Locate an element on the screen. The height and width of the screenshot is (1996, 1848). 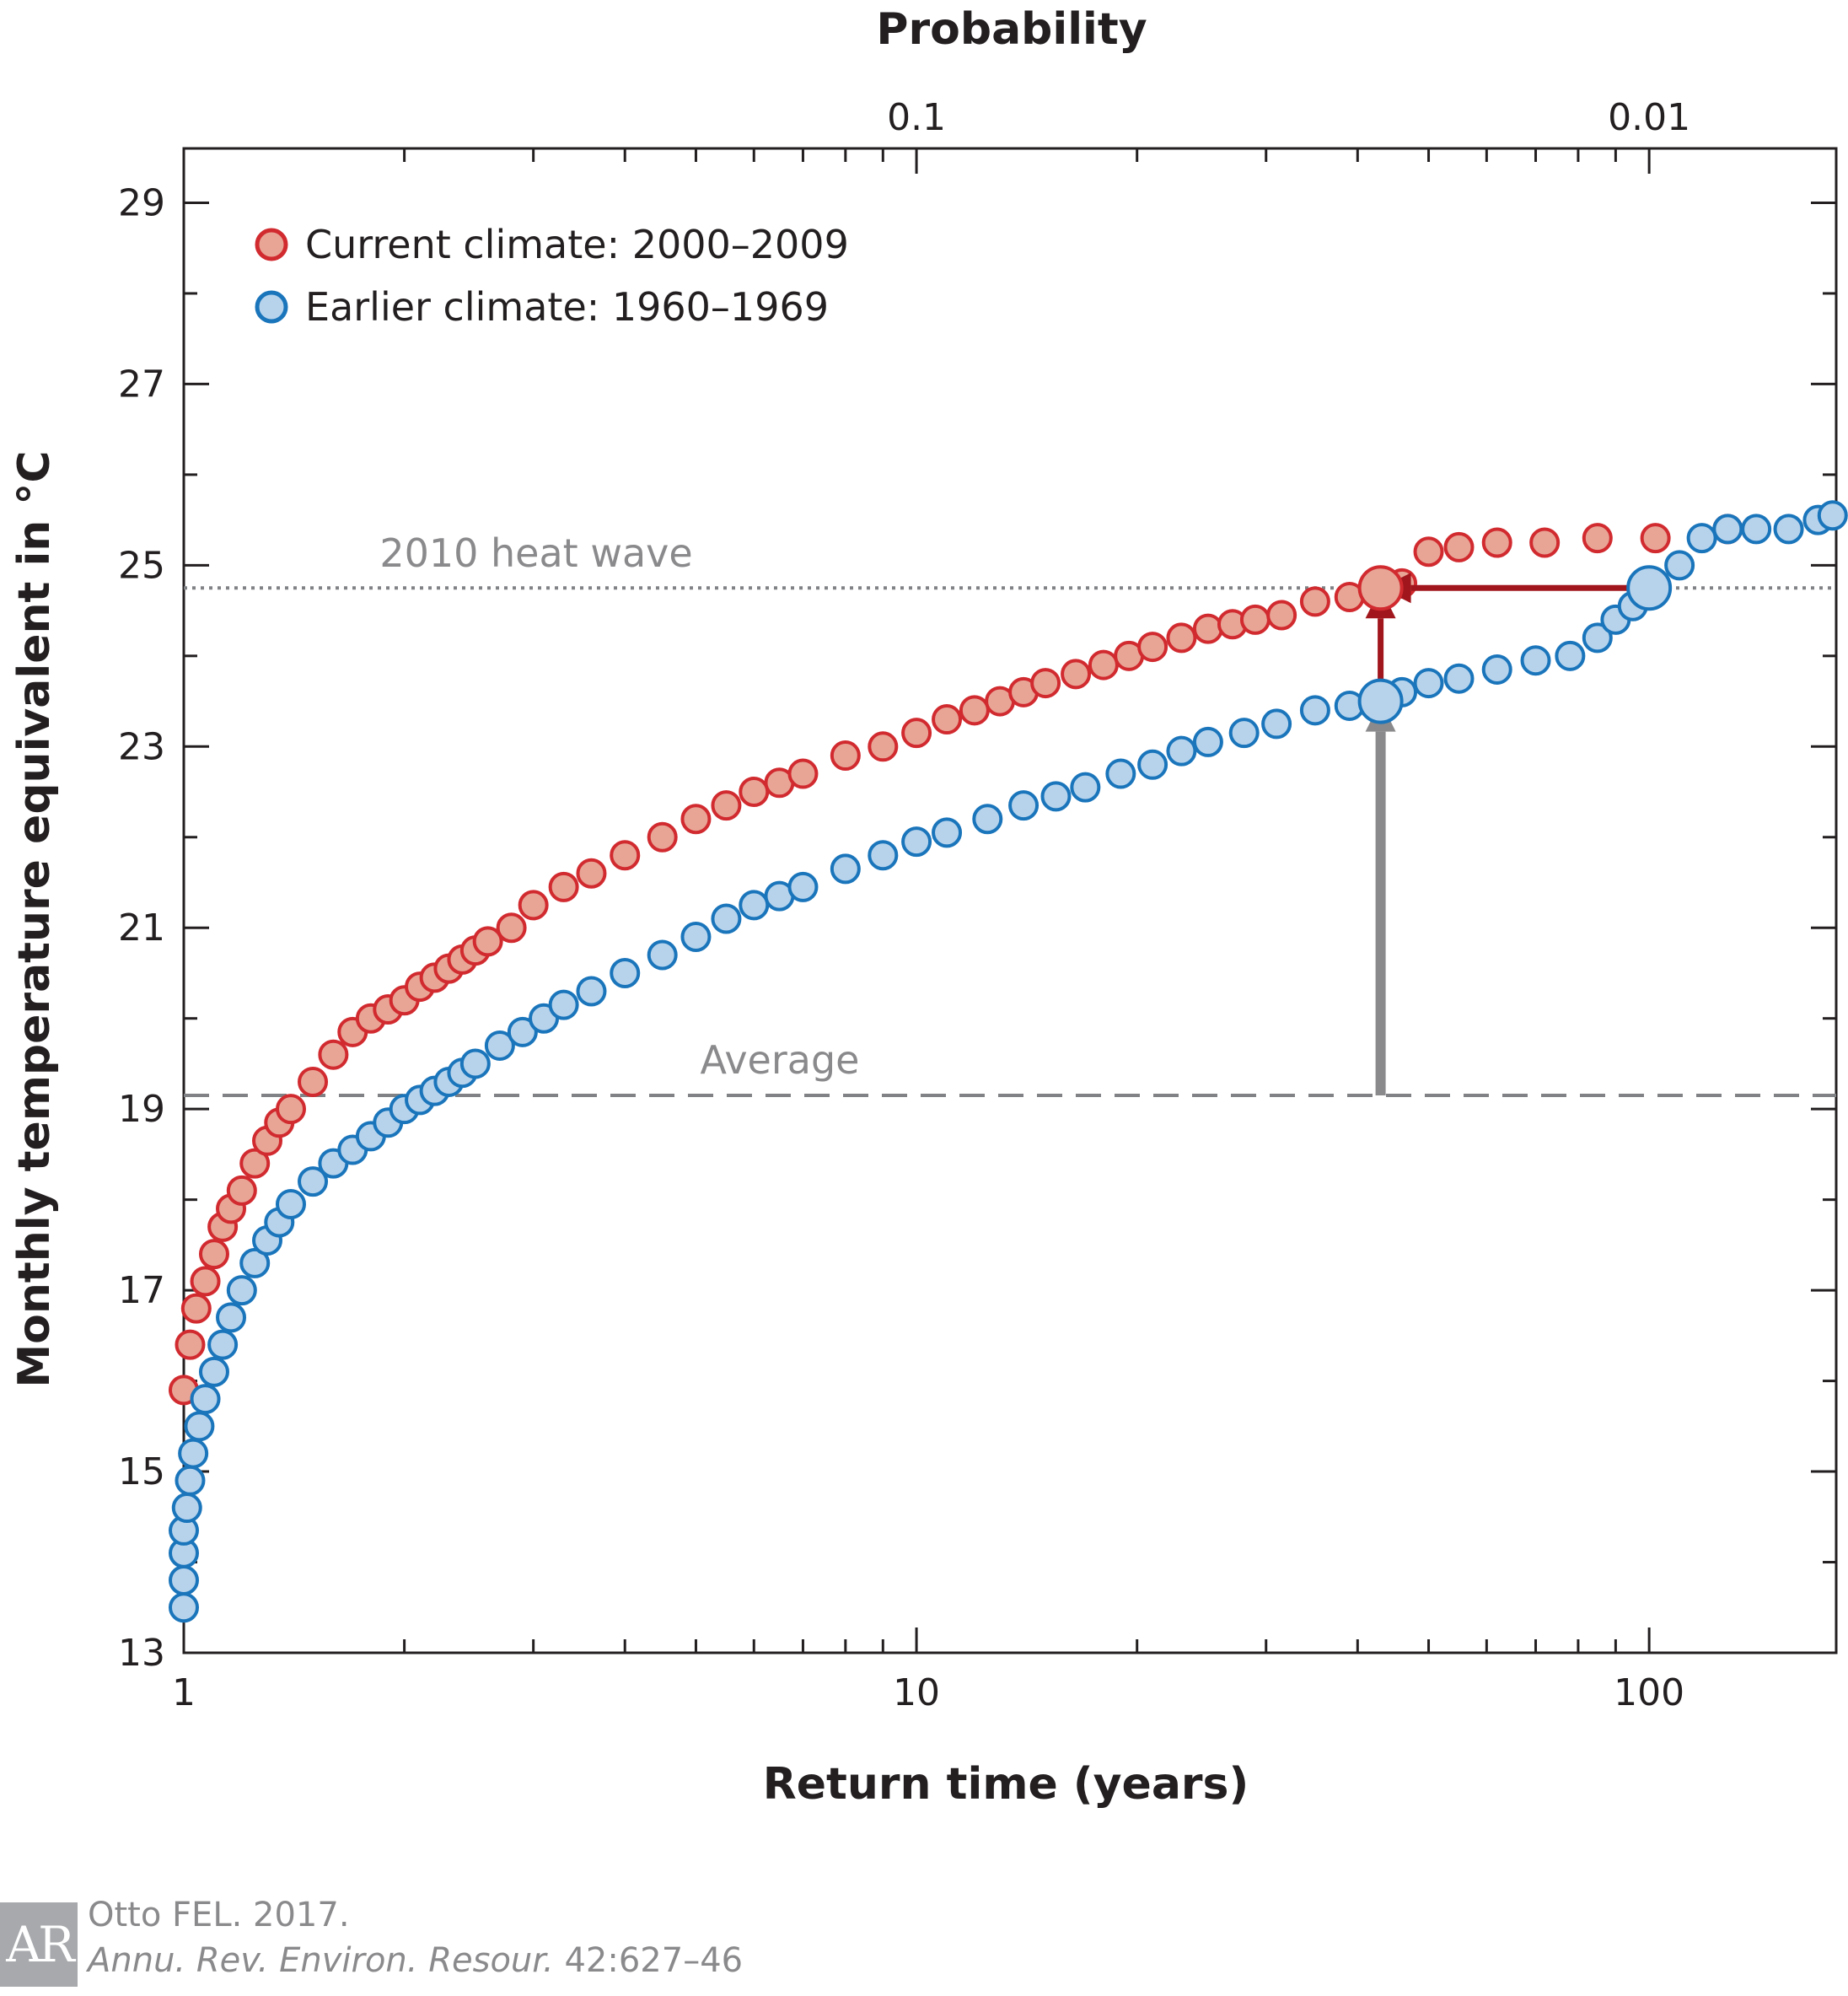
arrows is located at coordinates (1507, 834).